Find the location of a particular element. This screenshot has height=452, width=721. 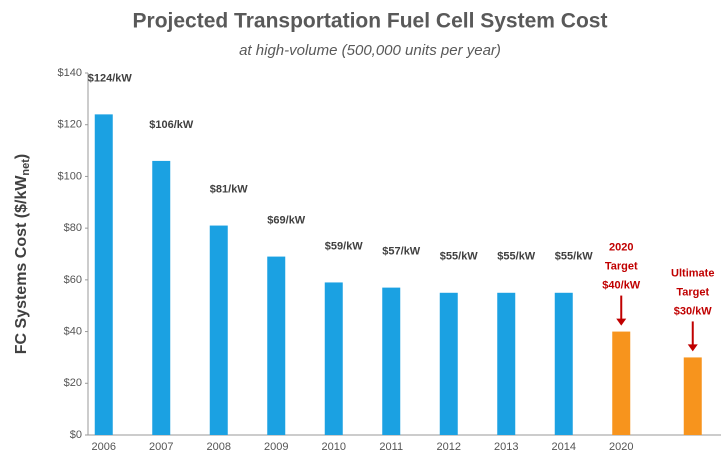

y-tick-label: $40 is located at coordinates (73, 331).